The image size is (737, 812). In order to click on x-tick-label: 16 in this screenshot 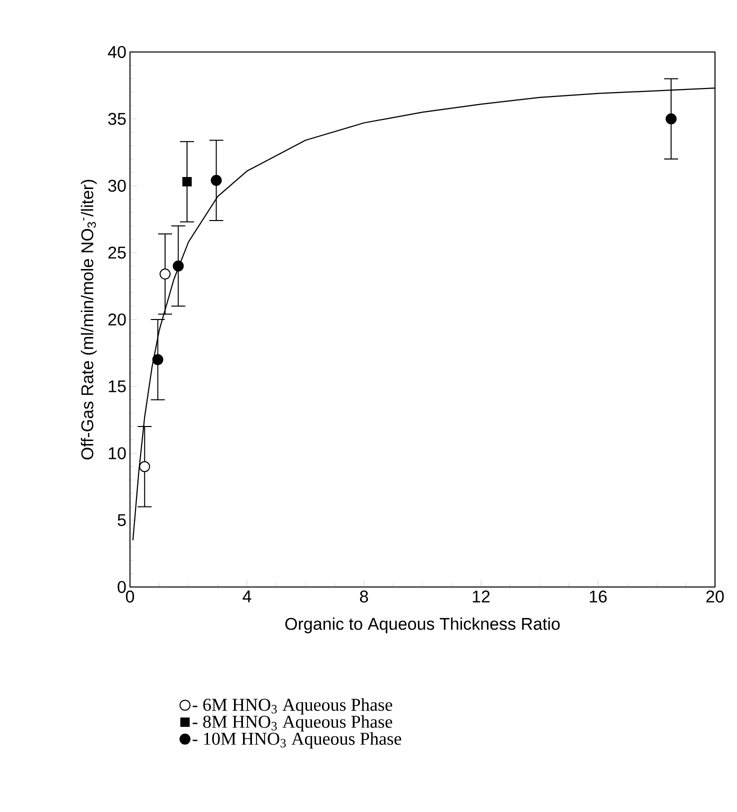, I will do `click(598, 596)`.